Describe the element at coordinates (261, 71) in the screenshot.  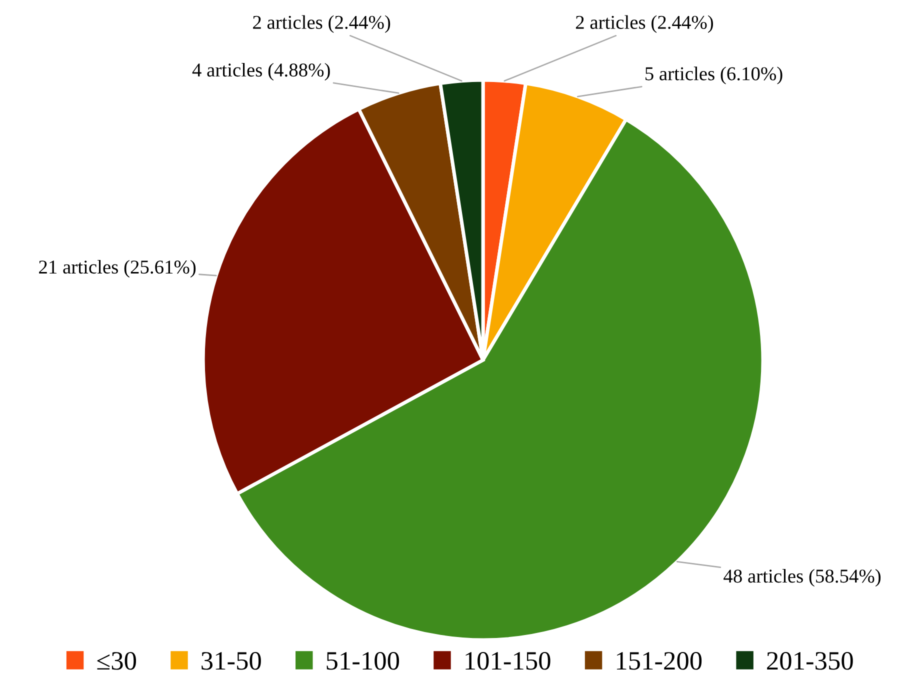
I see `data-label: 4 articles (4.88%)` at that location.